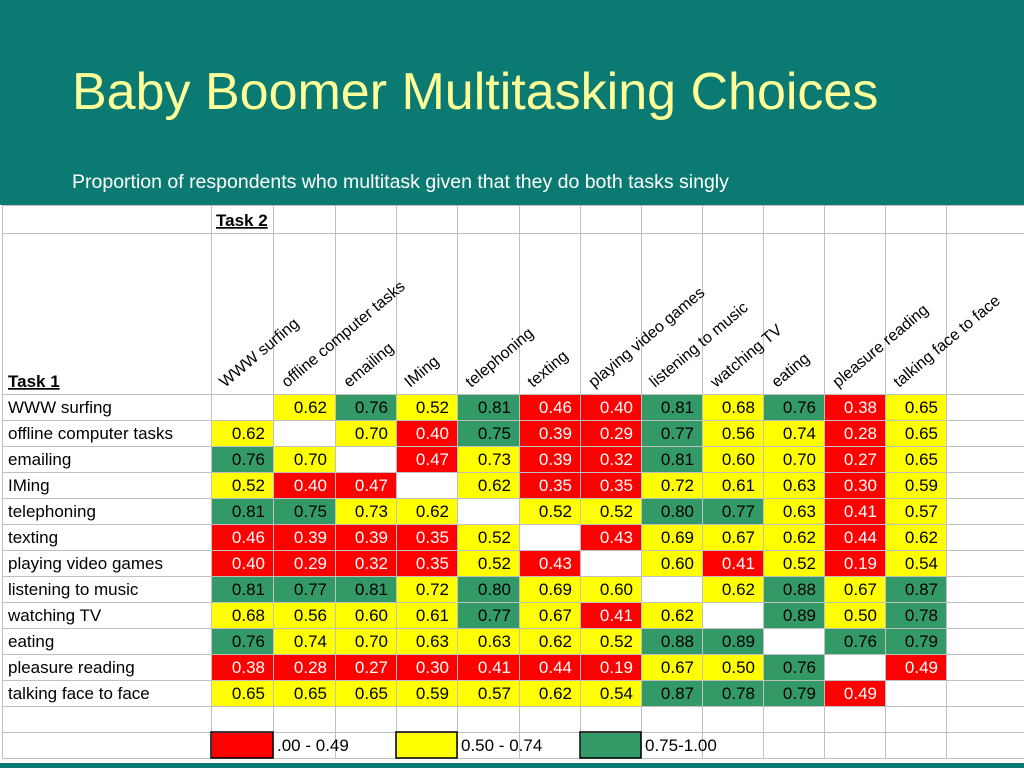 This screenshot has width=1024, height=768. I want to click on cell-value: 0.87, so click(921, 589).